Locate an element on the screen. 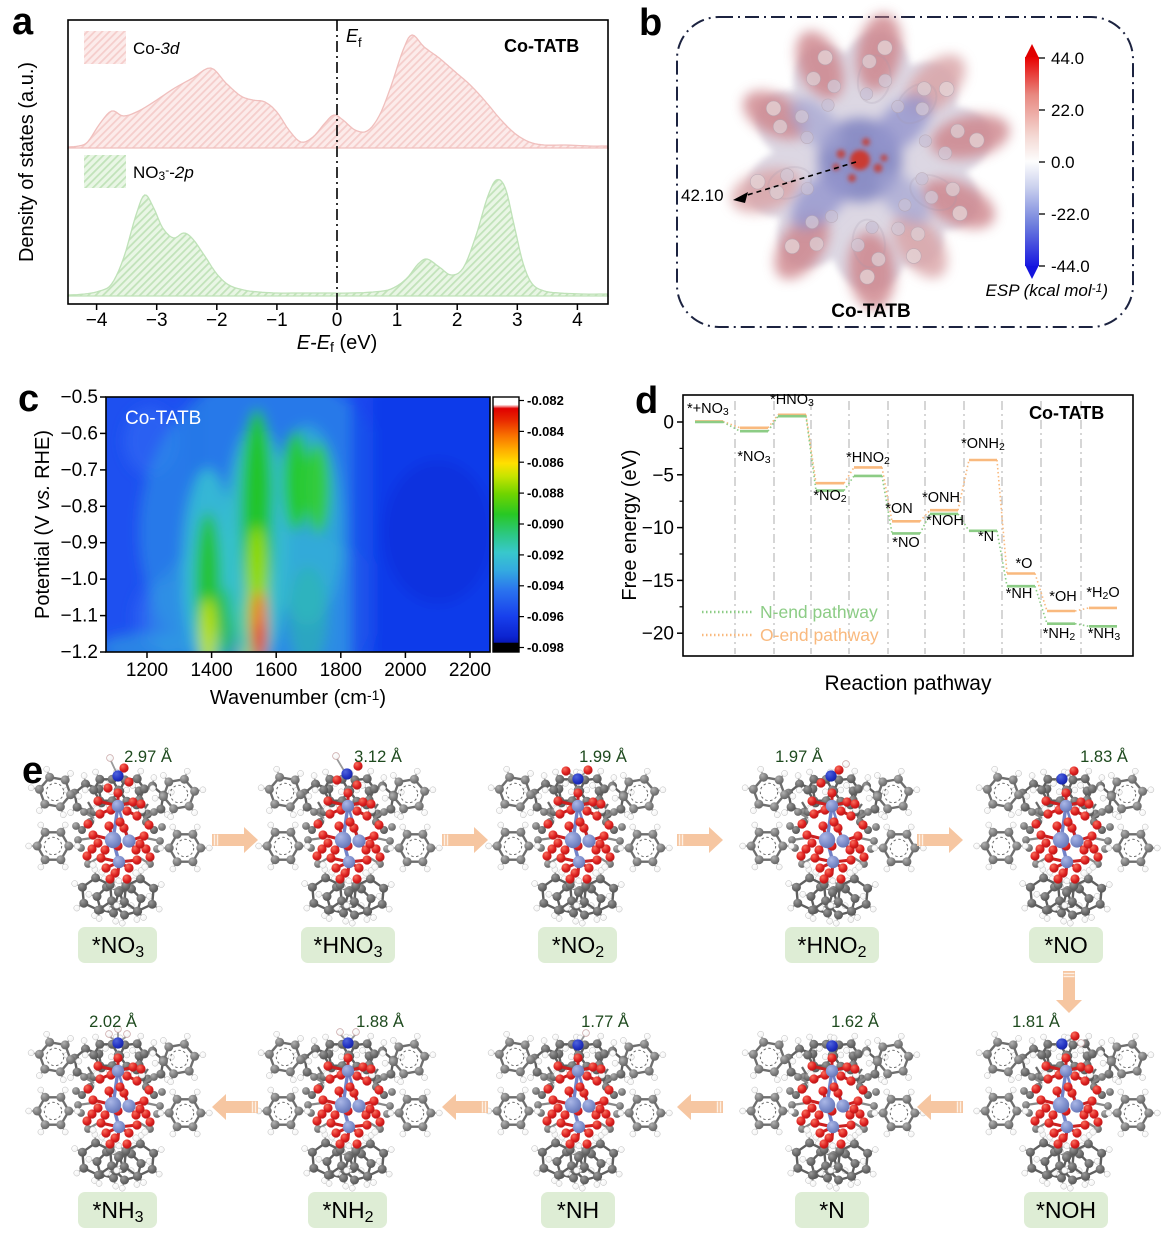 The height and width of the screenshot is (1248, 1168). svg-text: *NH2 is located at coordinates (1059, 634).